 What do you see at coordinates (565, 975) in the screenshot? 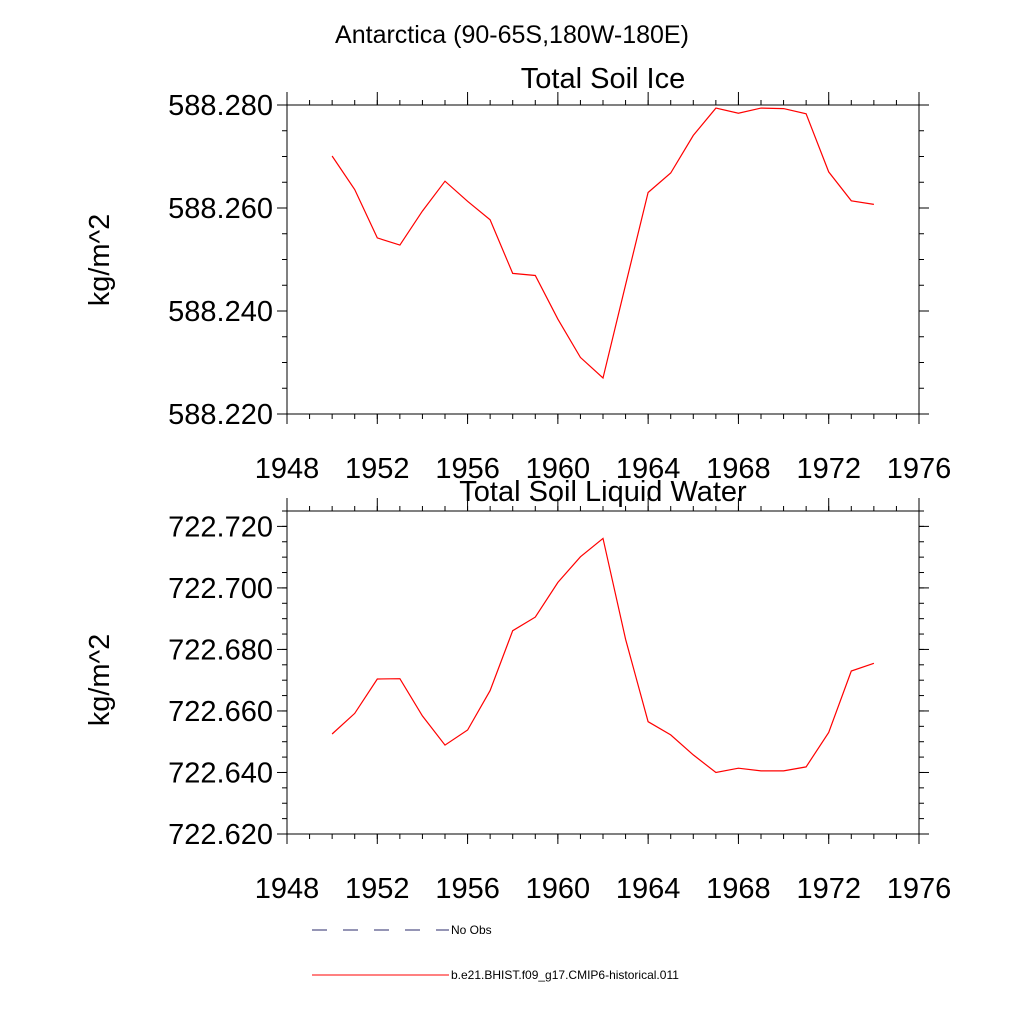
I see `legend-label-2: b.e21.BHIST.f09_g17.CMIP6-historical.011` at bounding box center [565, 975].